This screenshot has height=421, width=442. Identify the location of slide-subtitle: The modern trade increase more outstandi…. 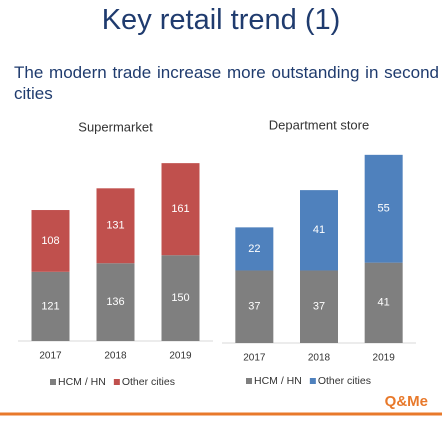
(226, 83).